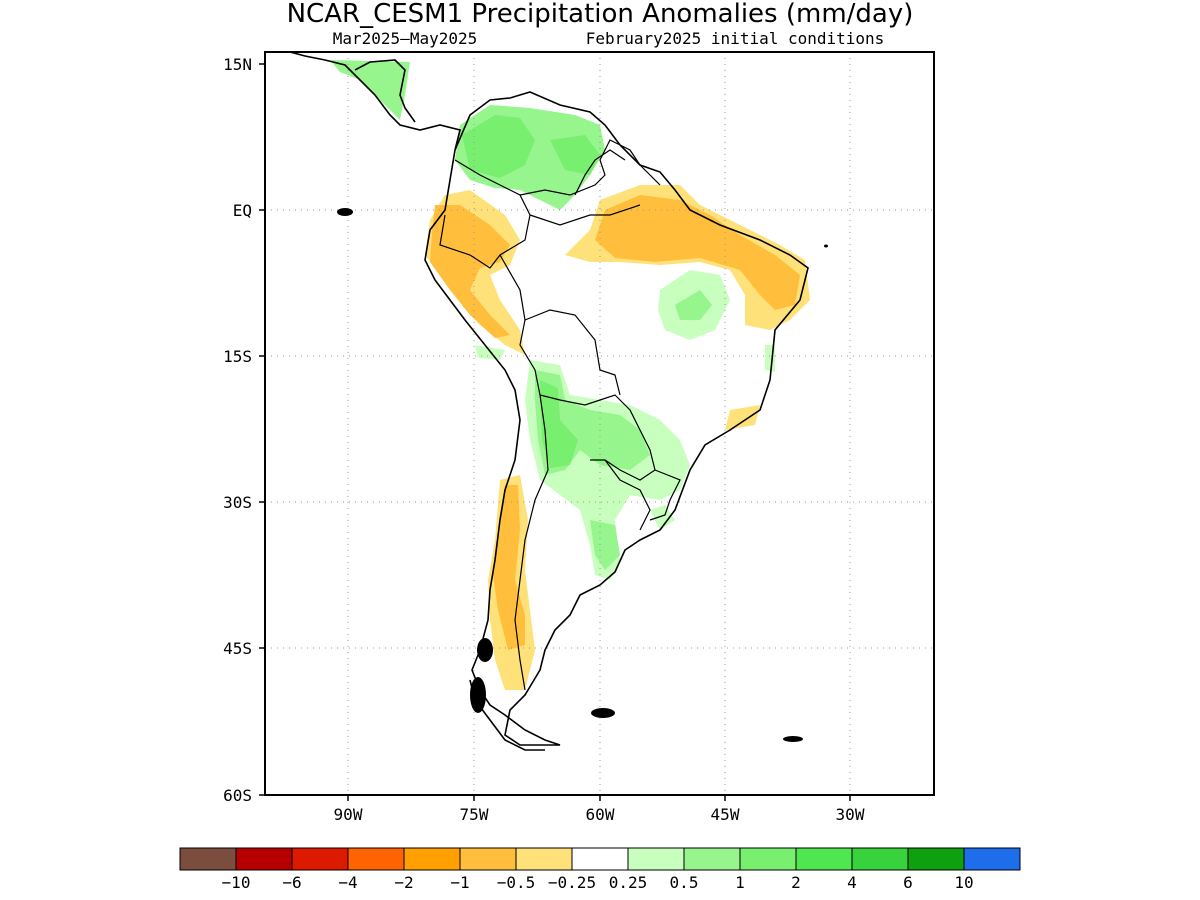  Describe the element at coordinates (237, 64) in the screenshot. I see `lat-label-15n: 15N` at that location.